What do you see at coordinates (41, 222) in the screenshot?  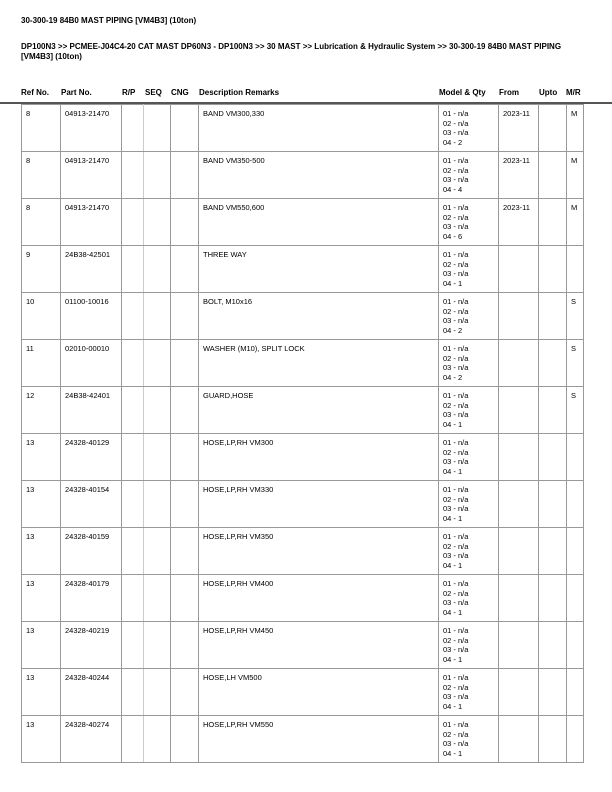 I see `ref-cell: 8` at bounding box center [41, 222].